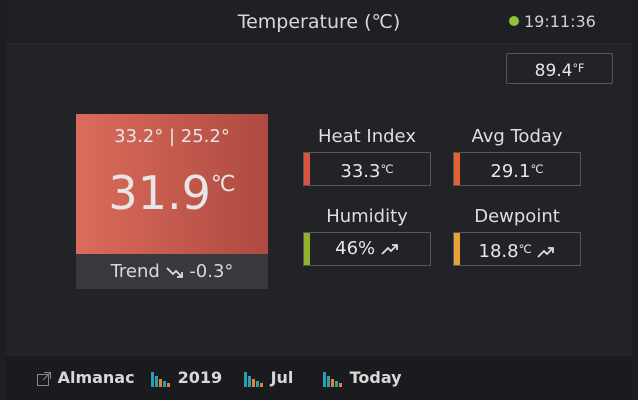 Image resolution: width=638 pixels, height=400 pixels. What do you see at coordinates (159, 193) in the screenshot?
I see `temp-value: 31.9` at bounding box center [159, 193].